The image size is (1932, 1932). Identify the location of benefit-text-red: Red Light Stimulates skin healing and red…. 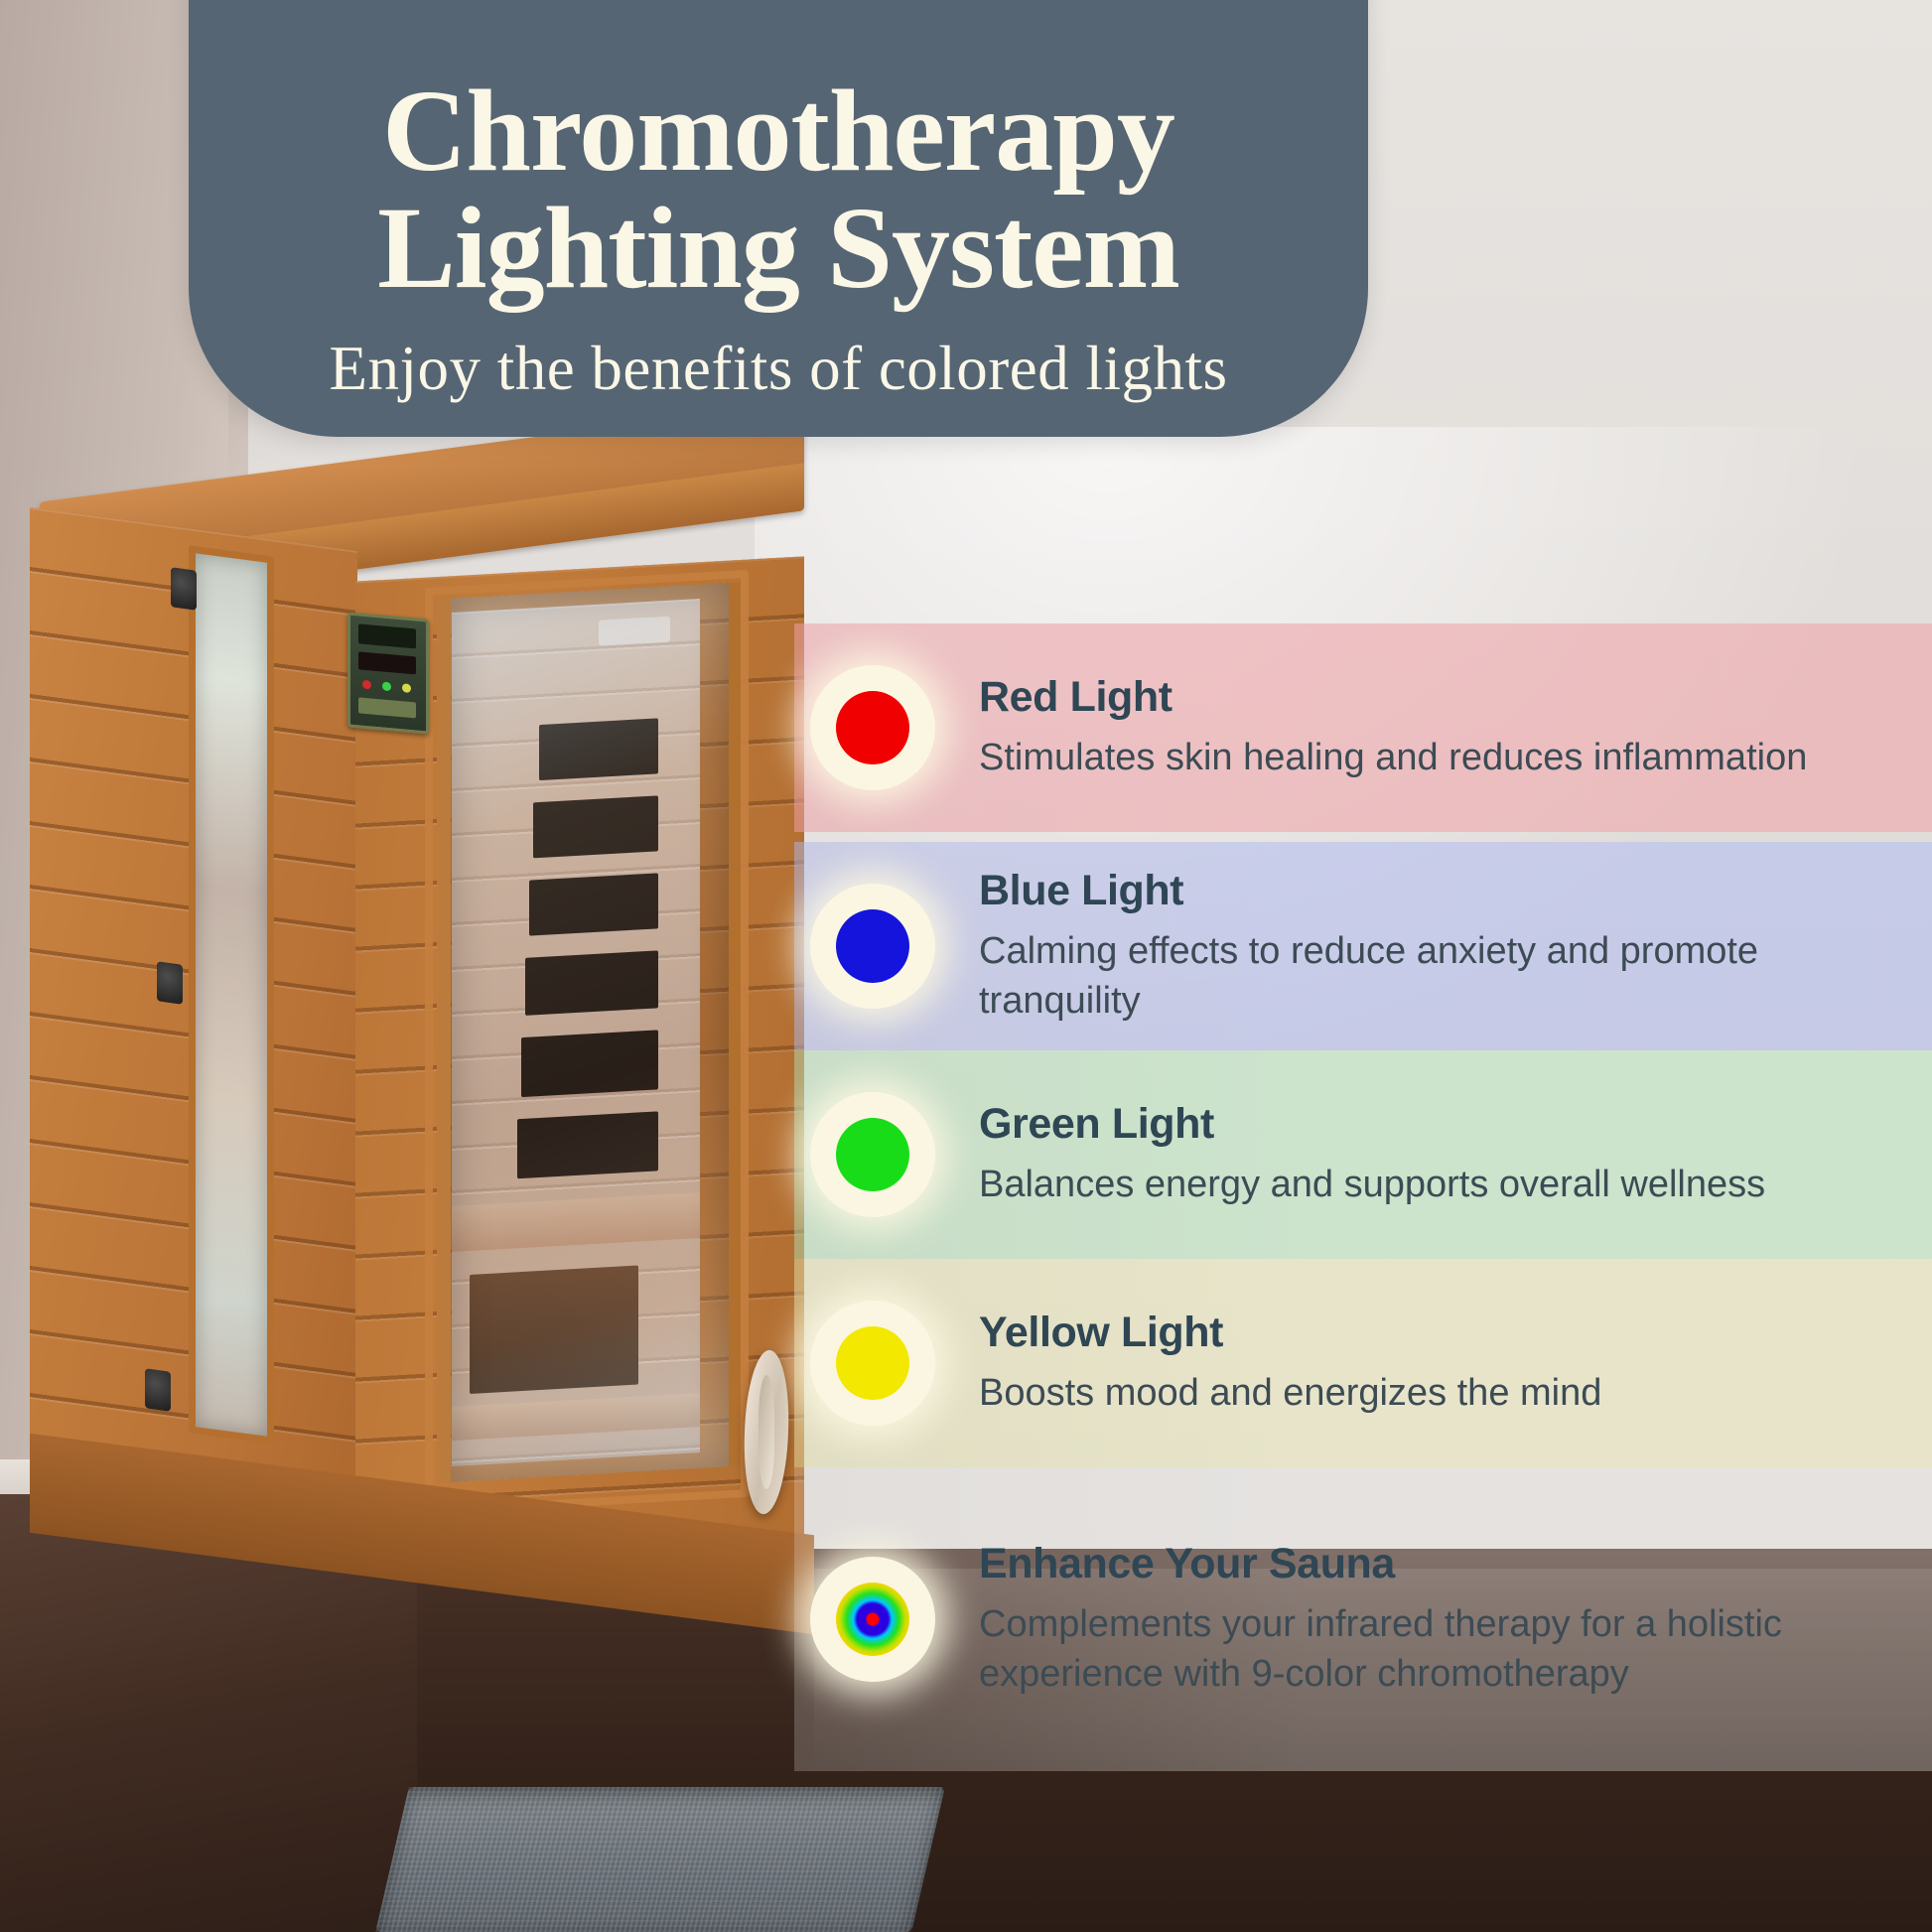
(1456, 727).